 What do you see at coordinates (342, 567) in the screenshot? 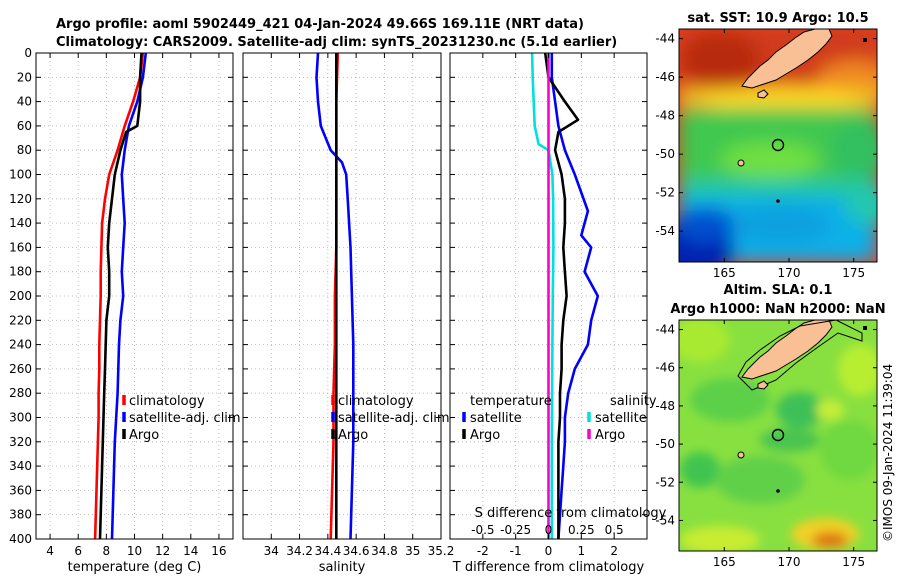
I see `x-axis-label: salinity` at bounding box center [342, 567].